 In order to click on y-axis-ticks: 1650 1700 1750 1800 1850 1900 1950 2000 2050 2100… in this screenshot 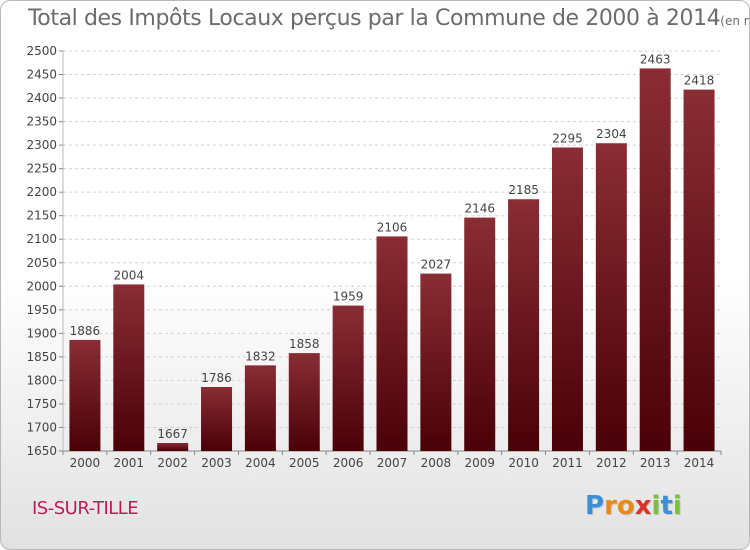, I will do `click(44, 251)`.